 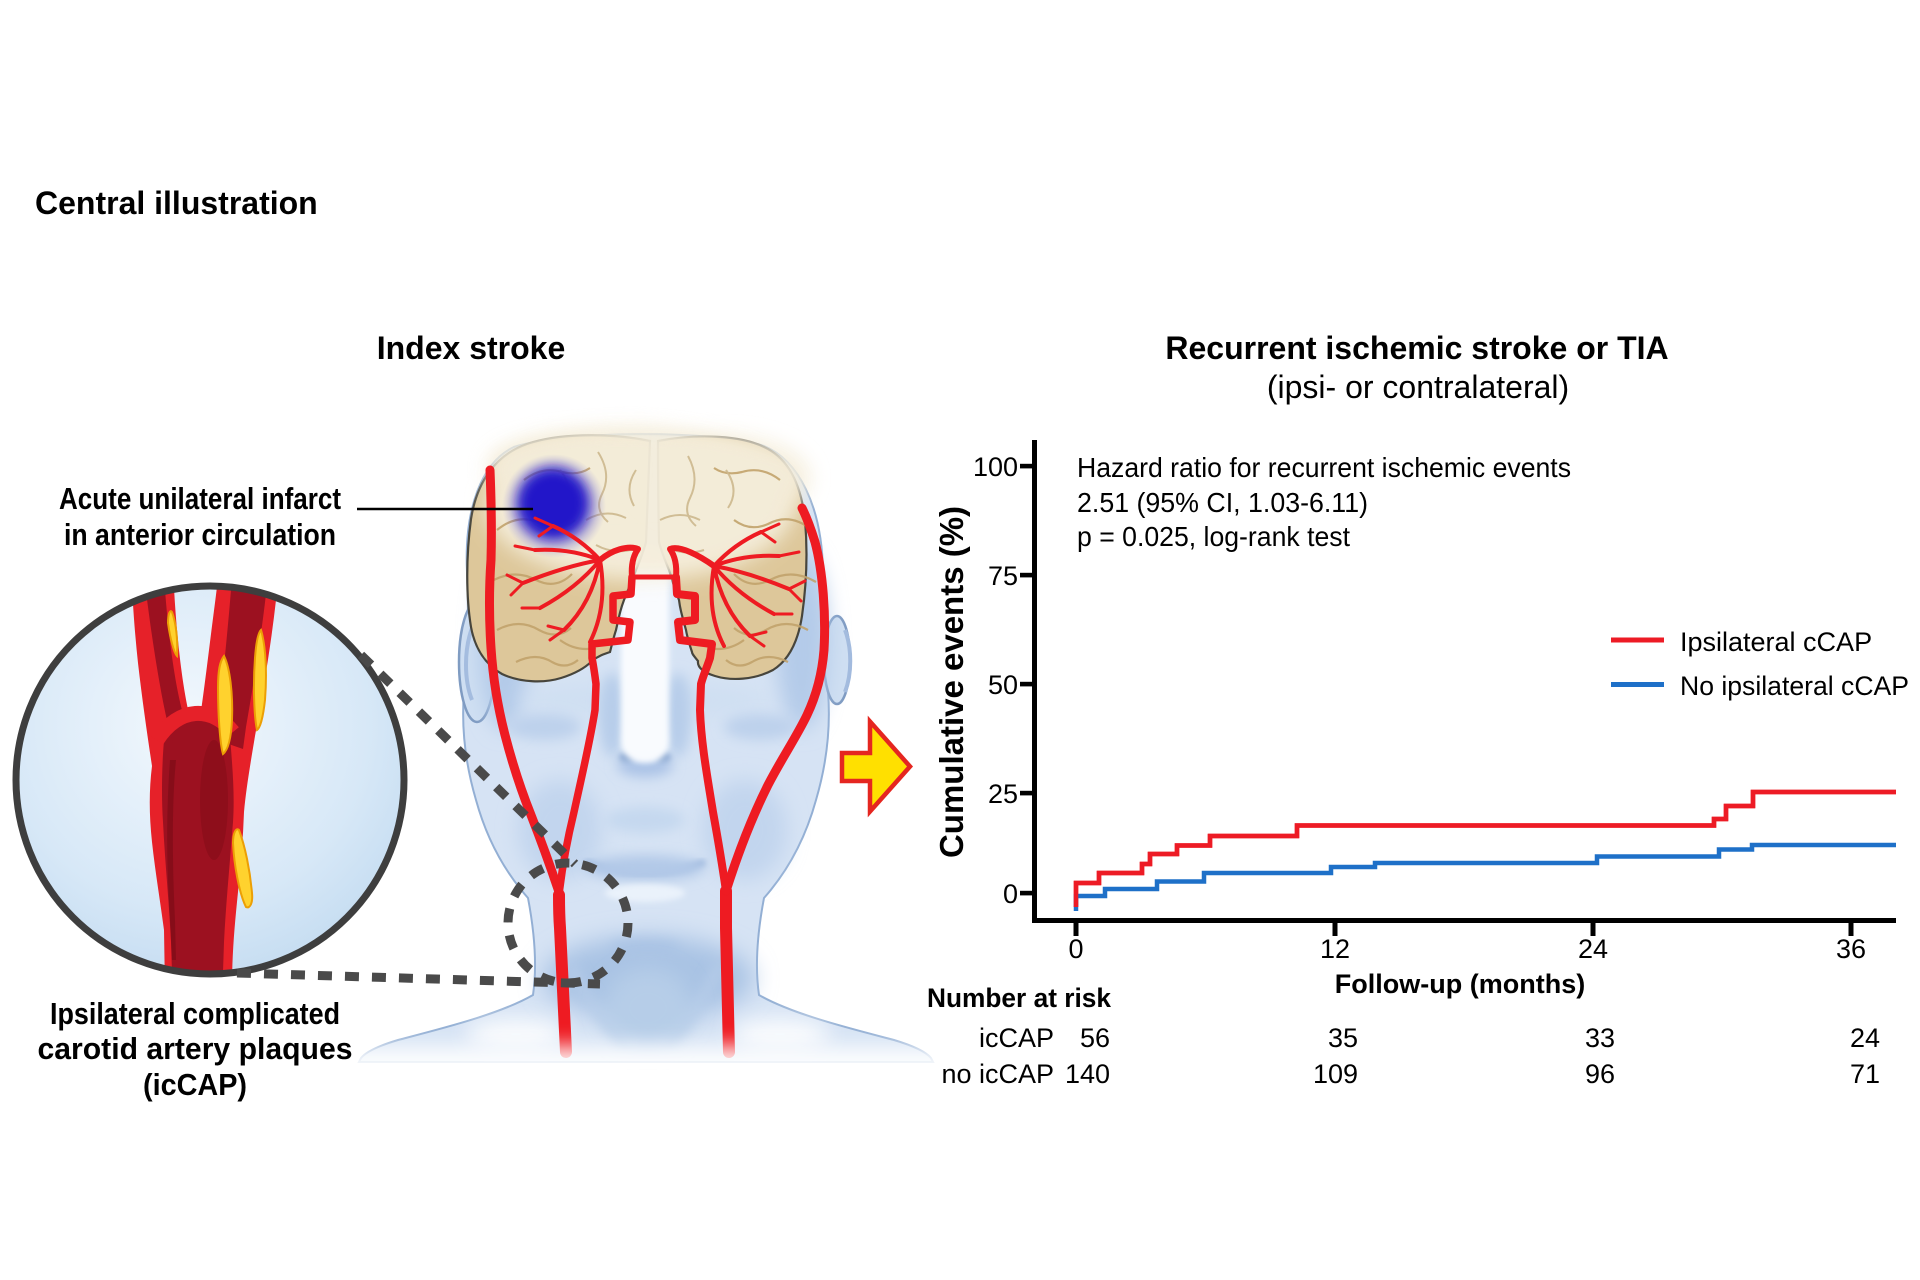 I want to click on svg-text: p = 0.025, log-rank test, so click(x=1213, y=536).